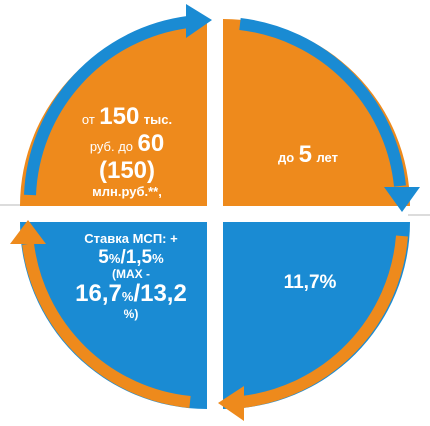 The image size is (430, 426). I want to click on top-right-text: до 5 лет, so click(308, 155).